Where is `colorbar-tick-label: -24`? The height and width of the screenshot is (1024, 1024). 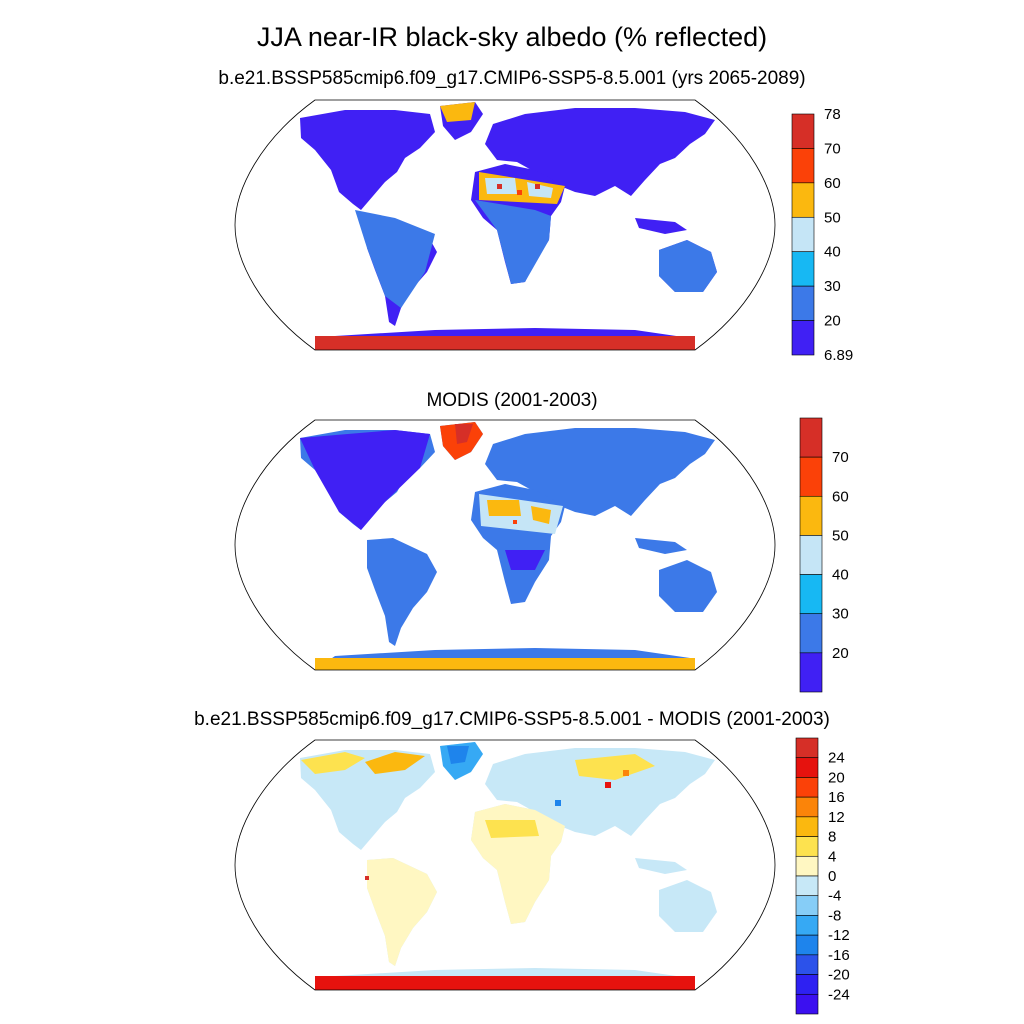 colorbar-tick-label: -24 is located at coordinates (839, 994).